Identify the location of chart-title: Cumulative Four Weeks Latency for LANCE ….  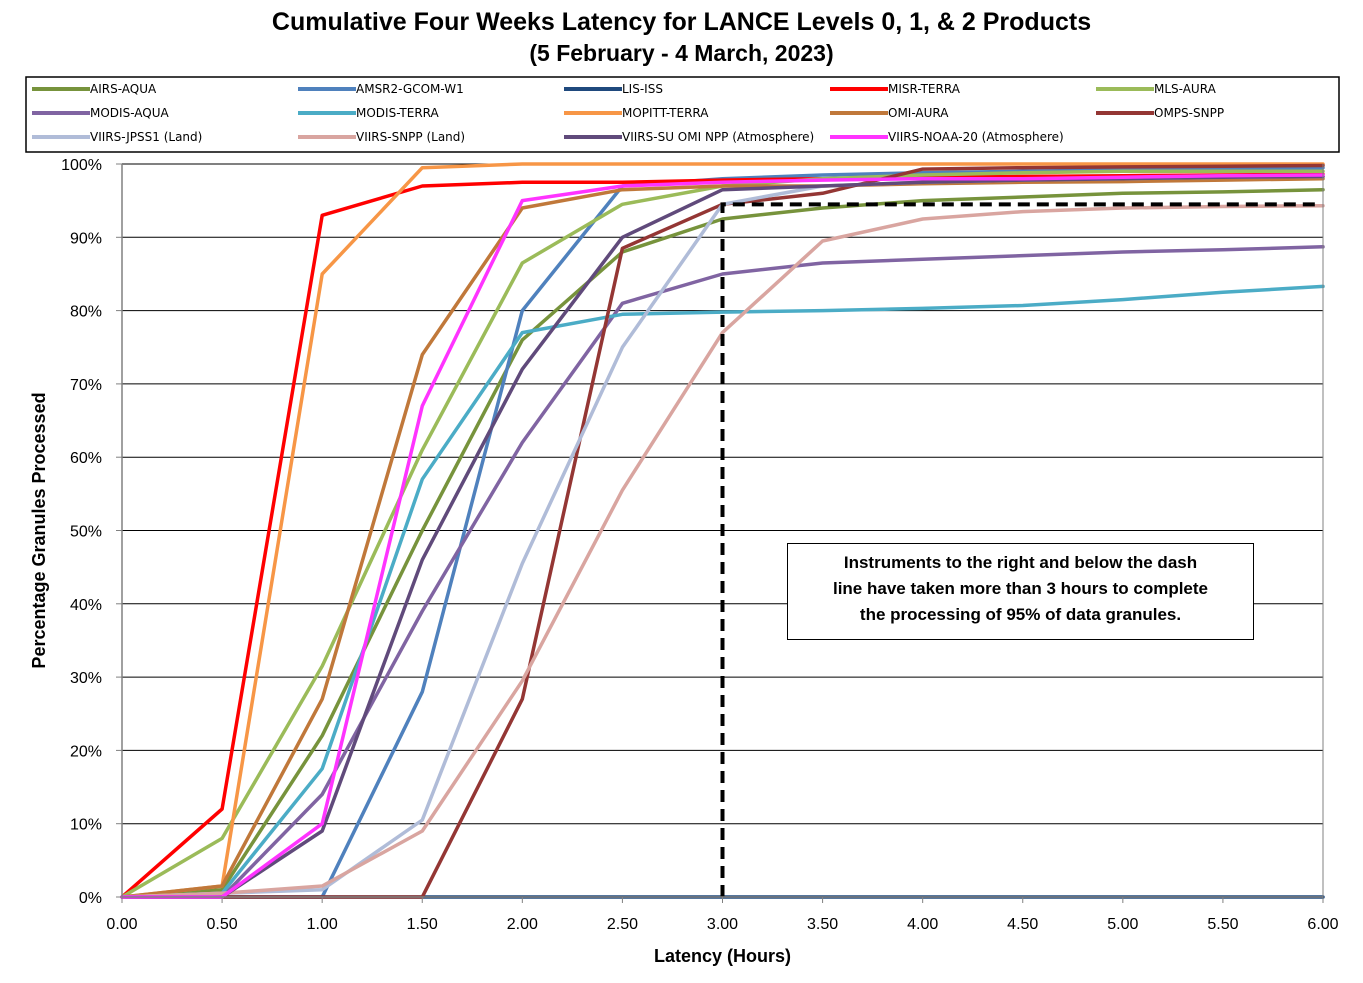
(681, 22).